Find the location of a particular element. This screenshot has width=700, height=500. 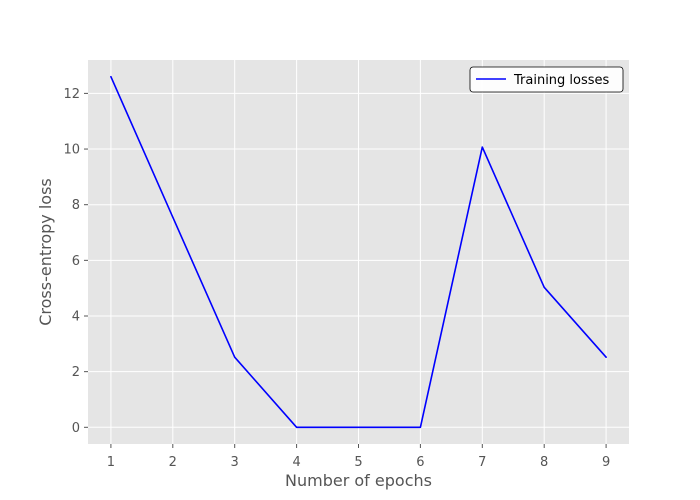

x-tick-label: 7 is located at coordinates (482, 462).